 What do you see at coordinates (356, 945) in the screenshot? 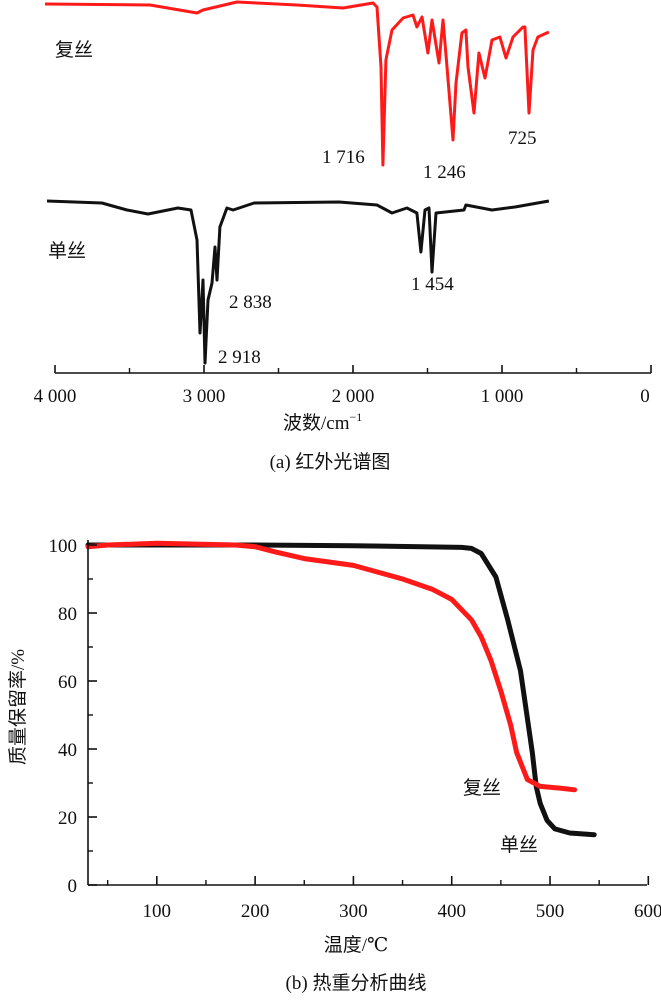
I see `tga-x-axis-label: 温度/℃` at bounding box center [356, 945].